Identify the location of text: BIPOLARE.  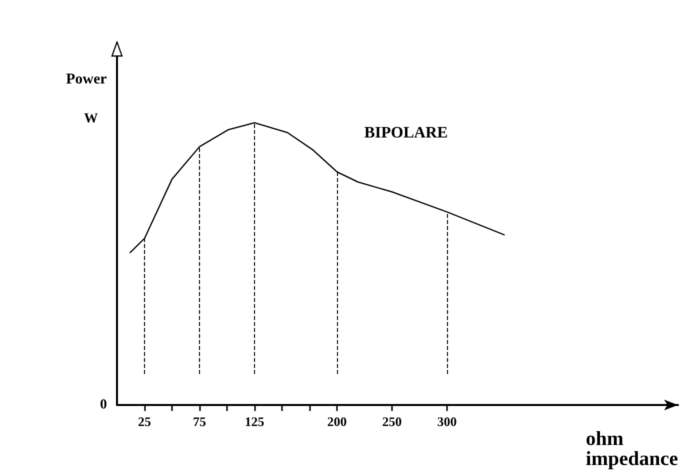
(406, 133).